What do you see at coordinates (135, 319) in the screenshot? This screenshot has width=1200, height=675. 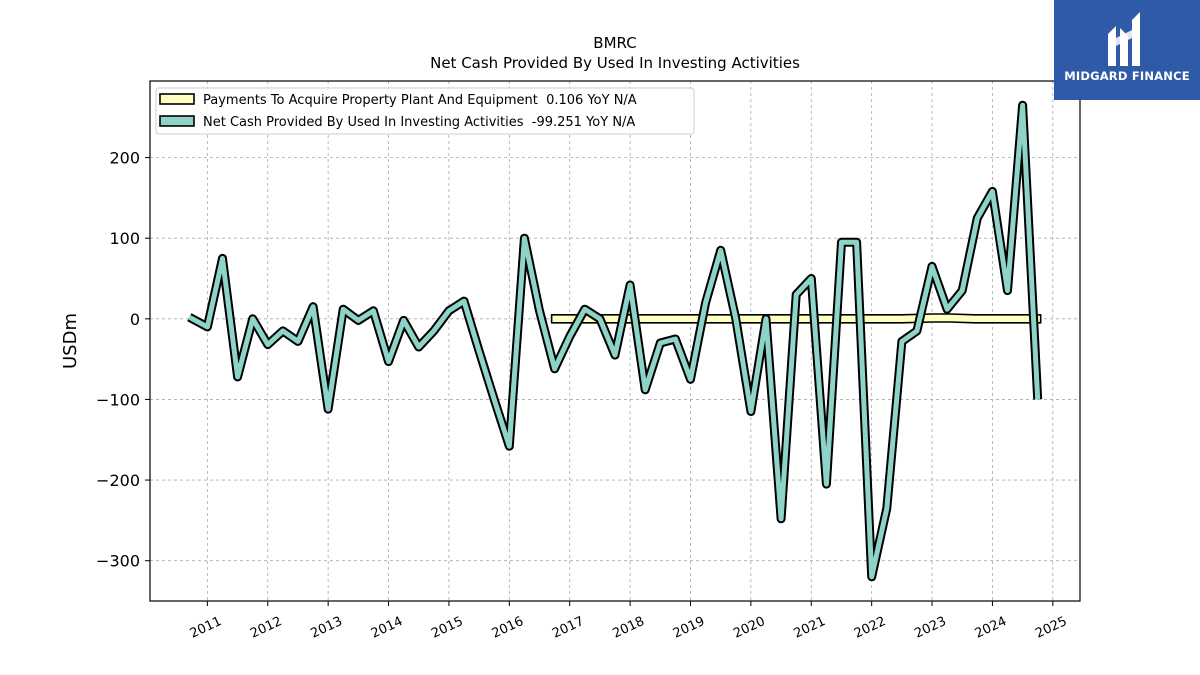 I see `y-tick-label: 0` at bounding box center [135, 319].